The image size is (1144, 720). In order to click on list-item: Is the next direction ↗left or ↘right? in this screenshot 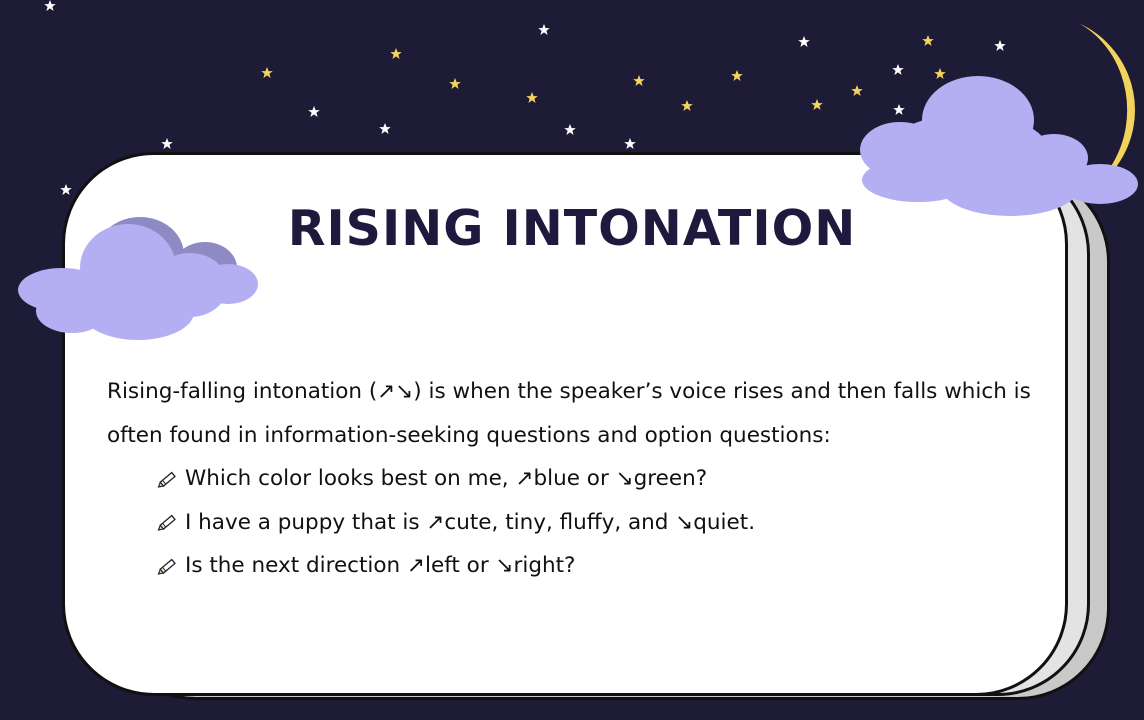, I will do `click(603, 566)`.